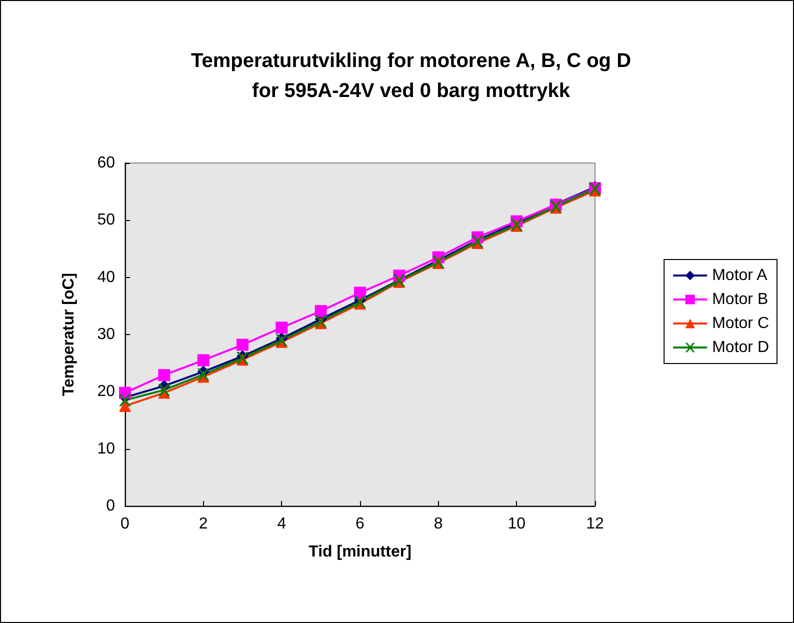 The width and height of the screenshot is (794, 623). Describe the element at coordinates (106, 163) in the screenshot. I see `y-tick-label: 60` at that location.